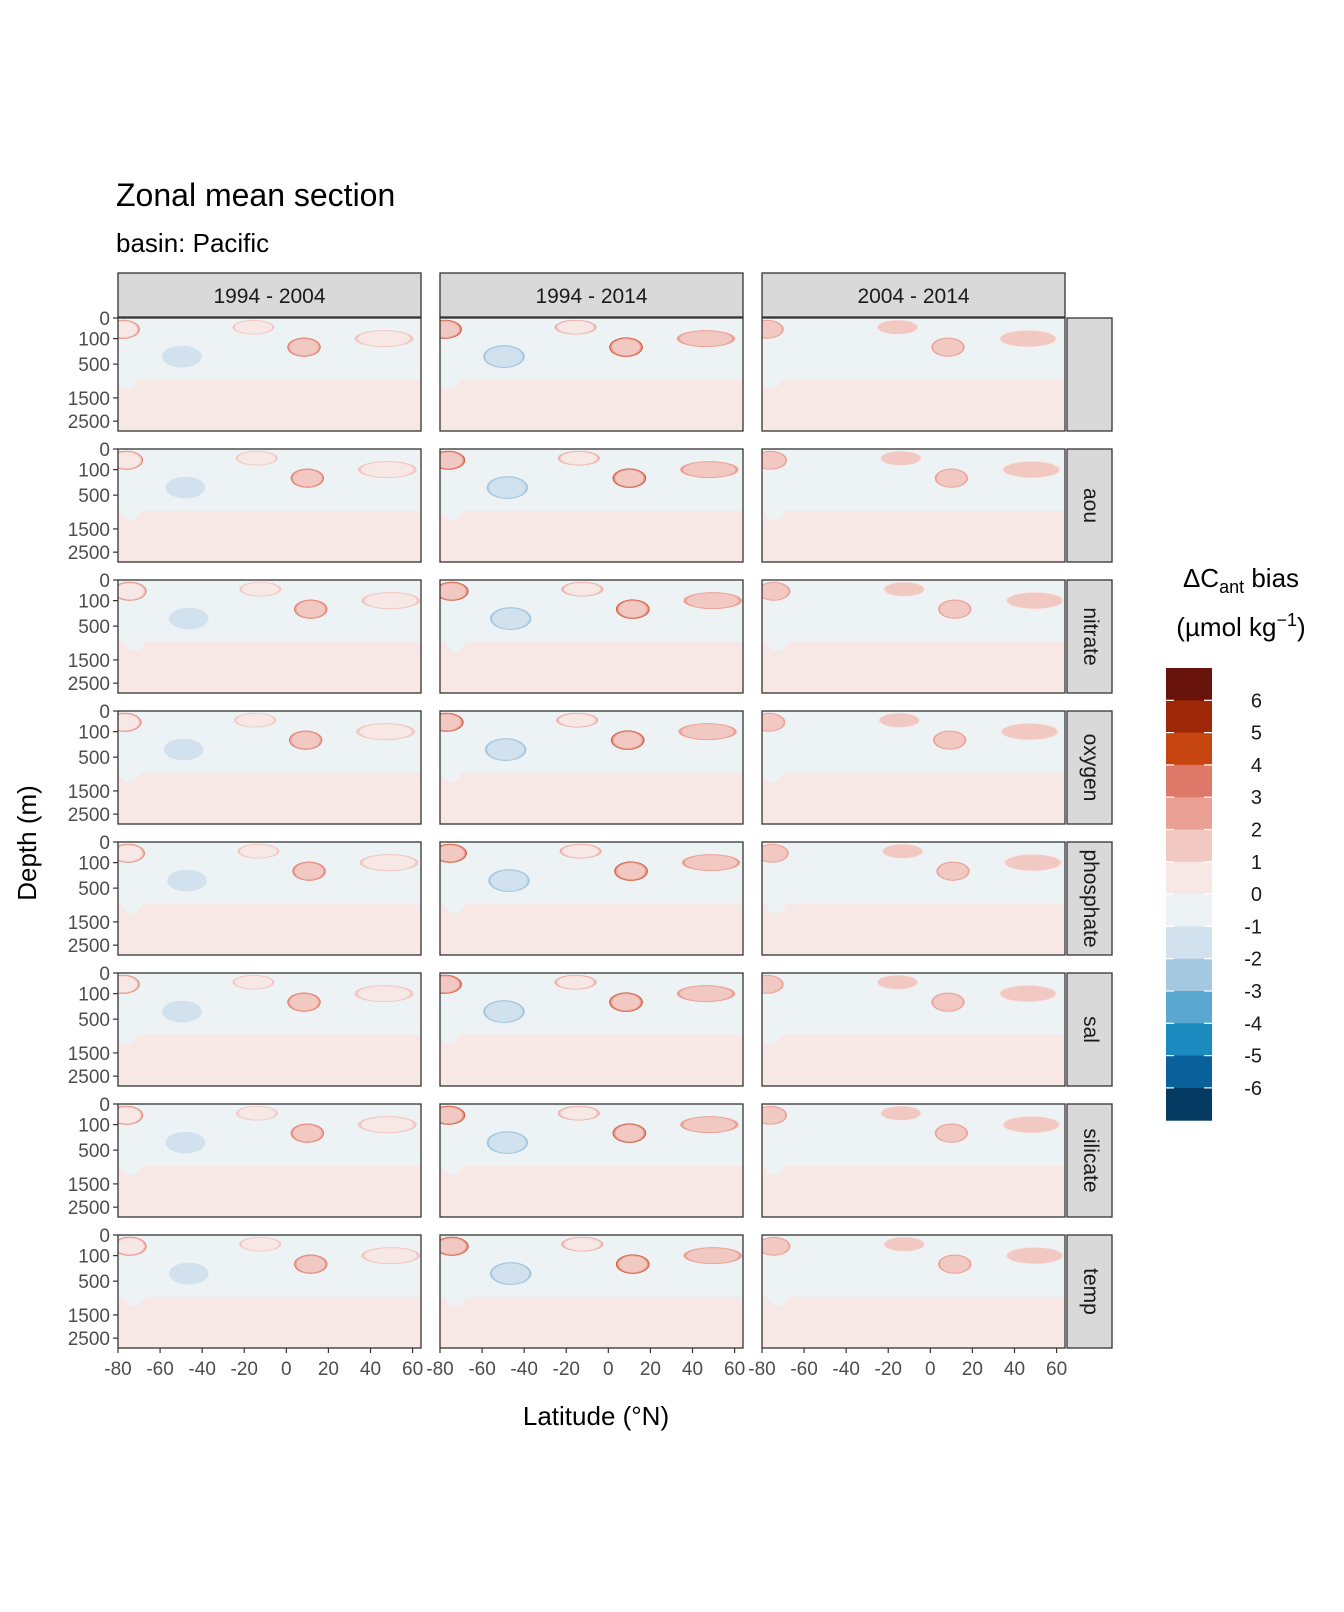 Image resolution: width=1344 pixels, height=1612 pixels. What do you see at coordinates (192, 243) in the screenshot?
I see `chart-subtitle: basin: Pacific` at bounding box center [192, 243].